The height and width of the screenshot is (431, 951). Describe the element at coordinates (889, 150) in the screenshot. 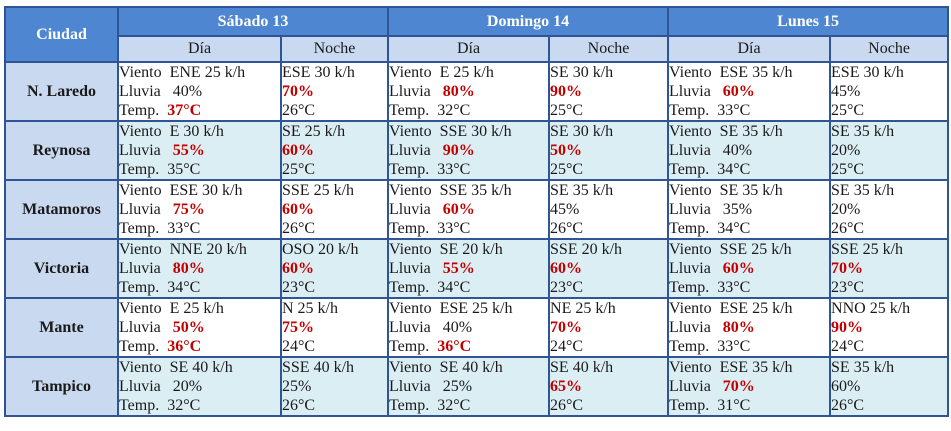

I see `rain-line: 20%` at that location.